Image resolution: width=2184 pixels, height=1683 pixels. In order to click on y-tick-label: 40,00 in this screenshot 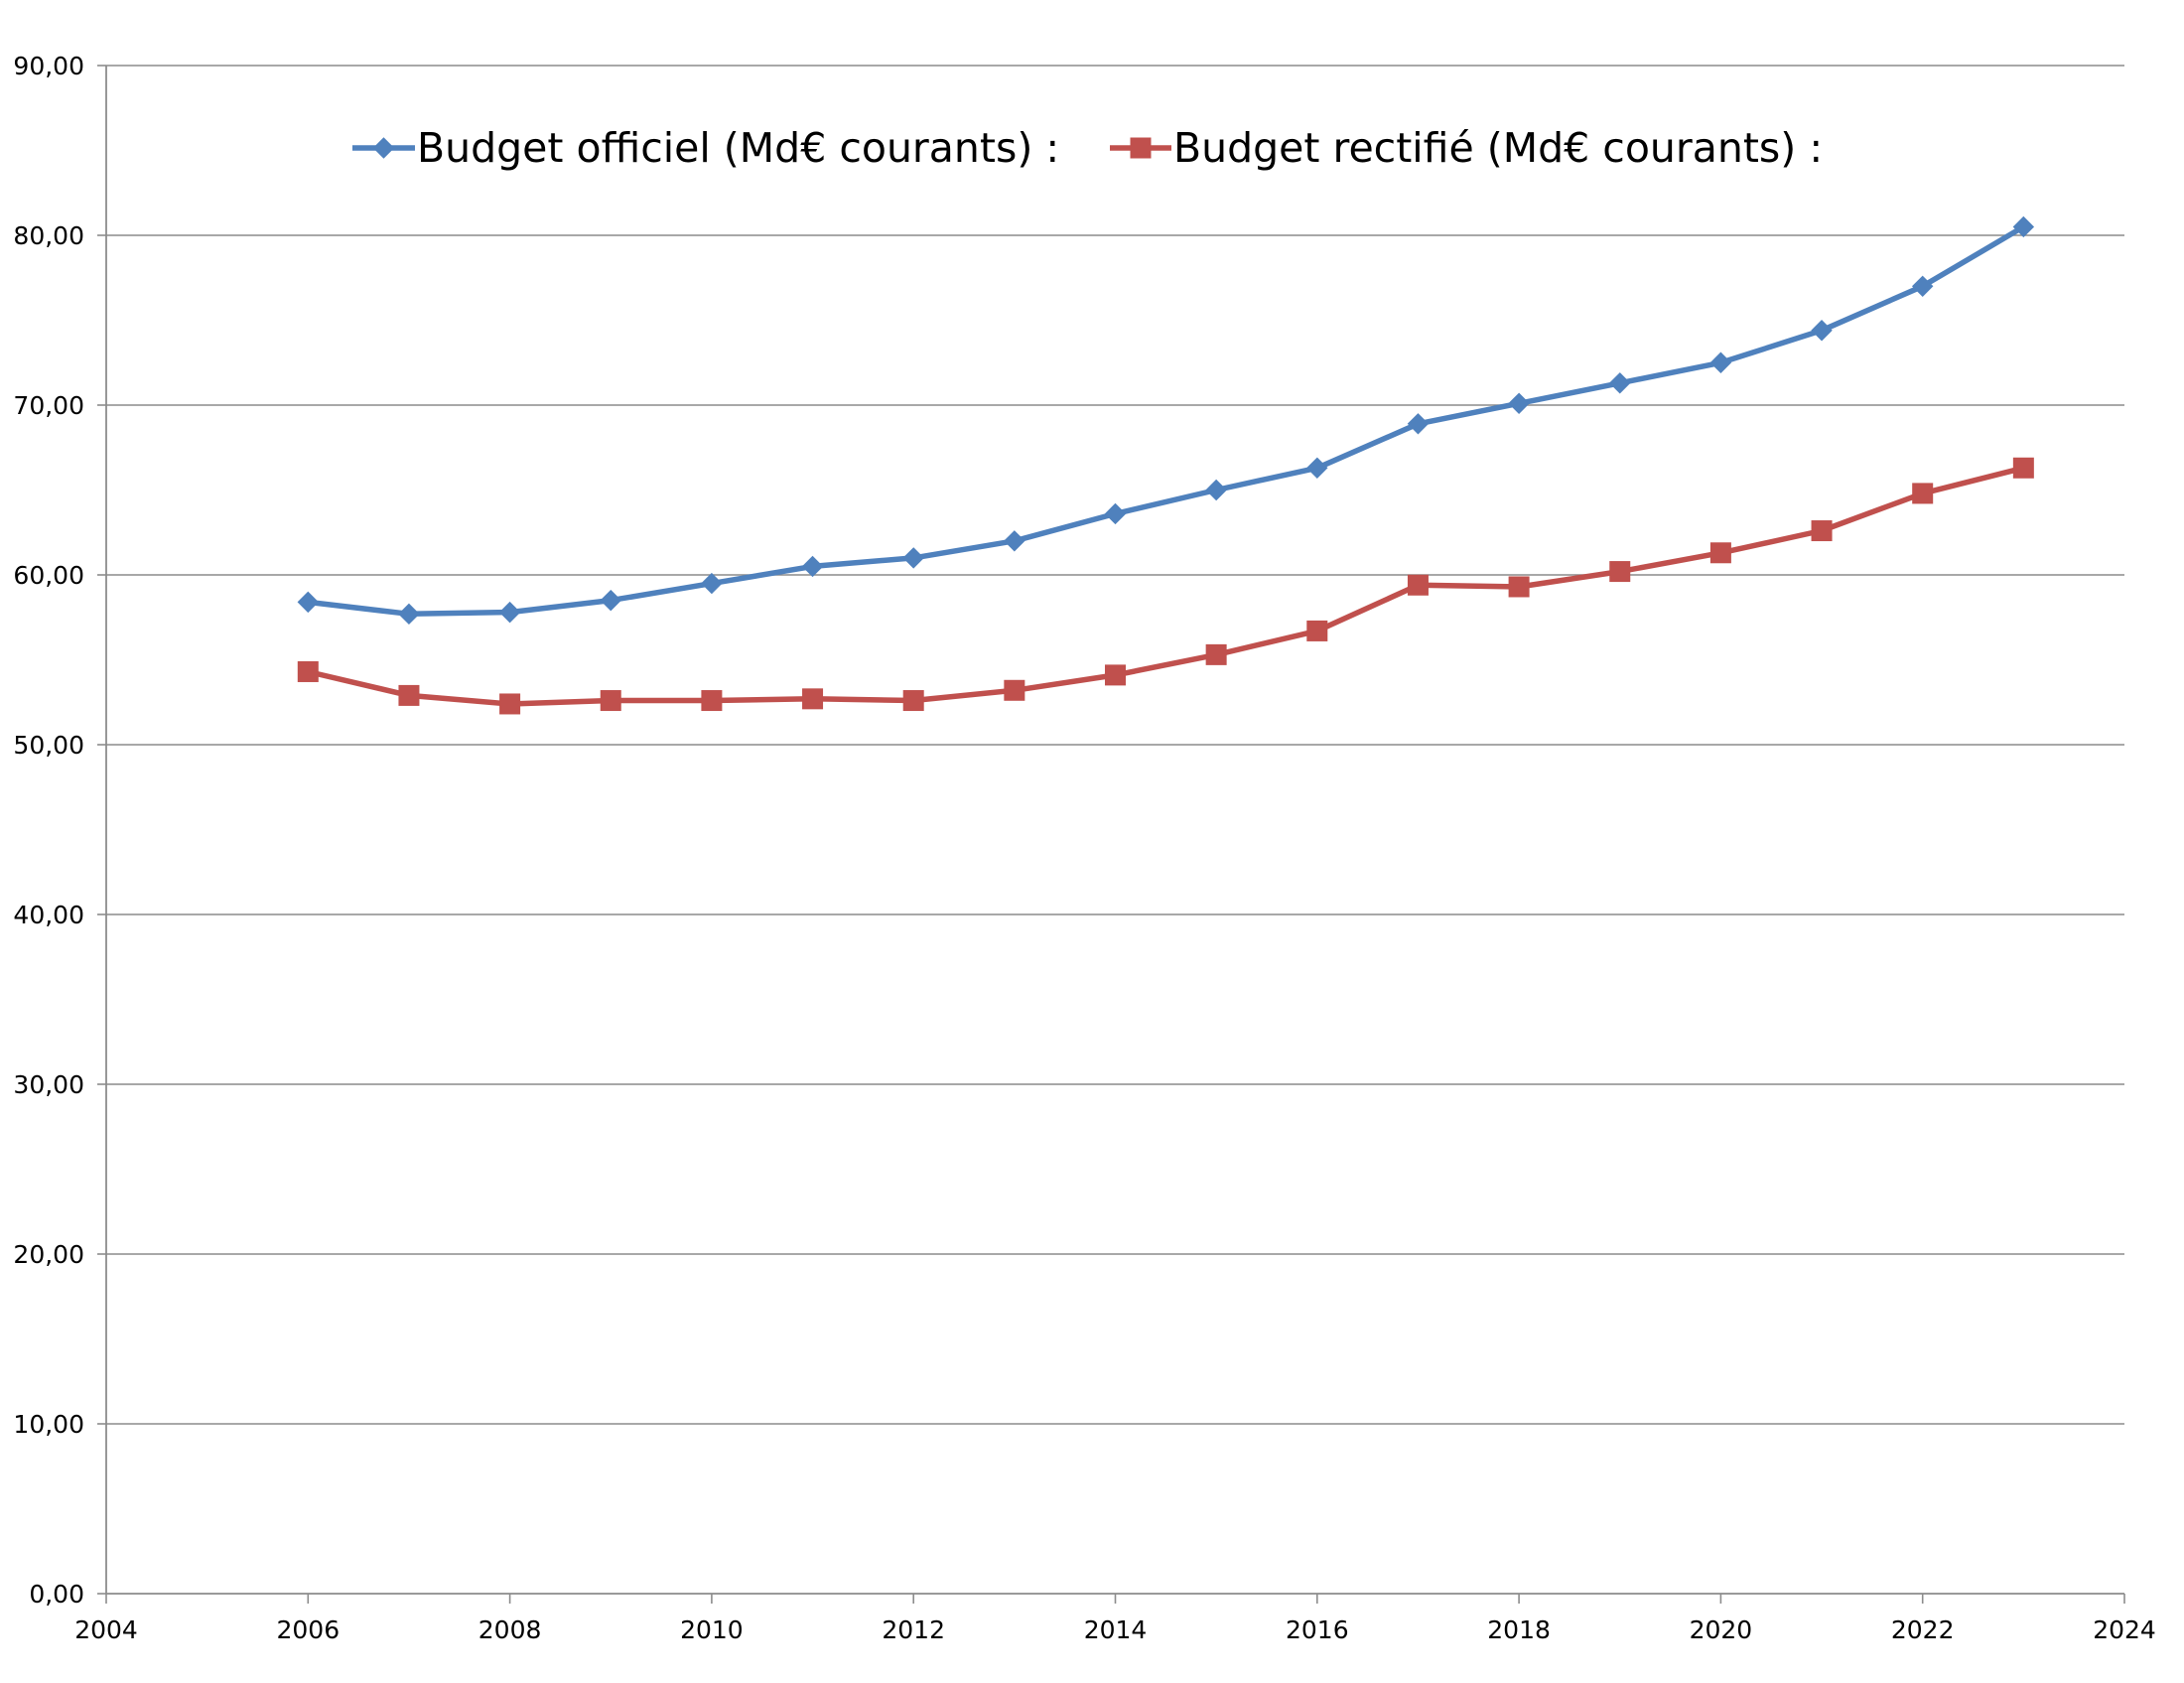, I will do `click(48, 915)`.